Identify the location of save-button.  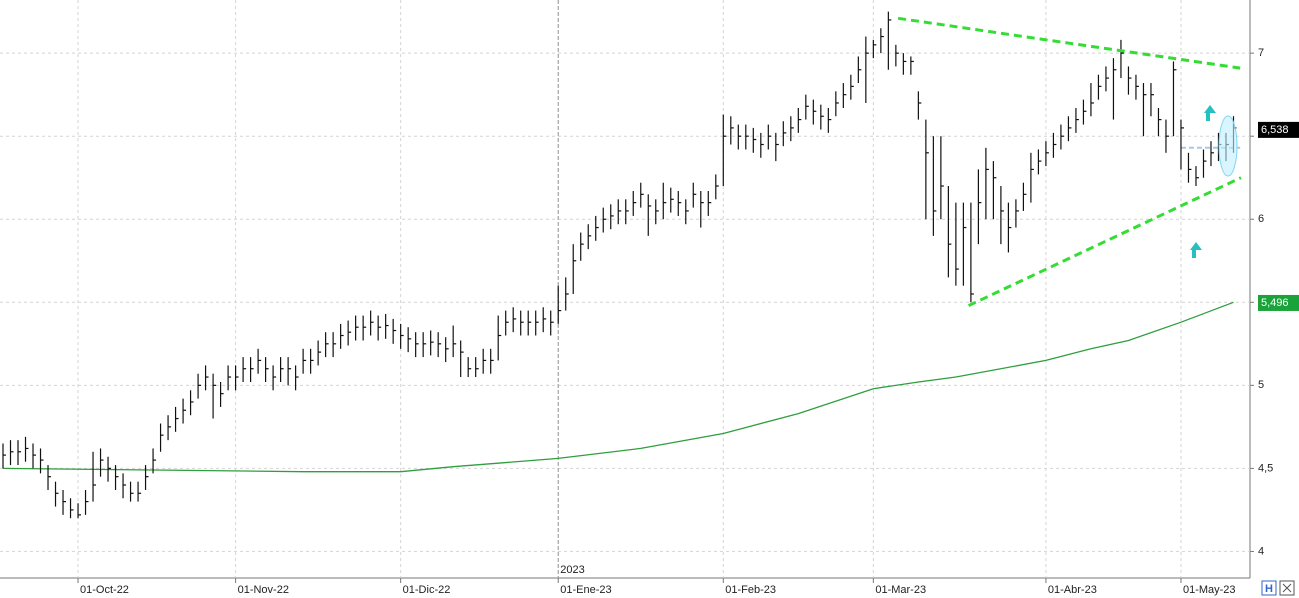
(1269, 588).